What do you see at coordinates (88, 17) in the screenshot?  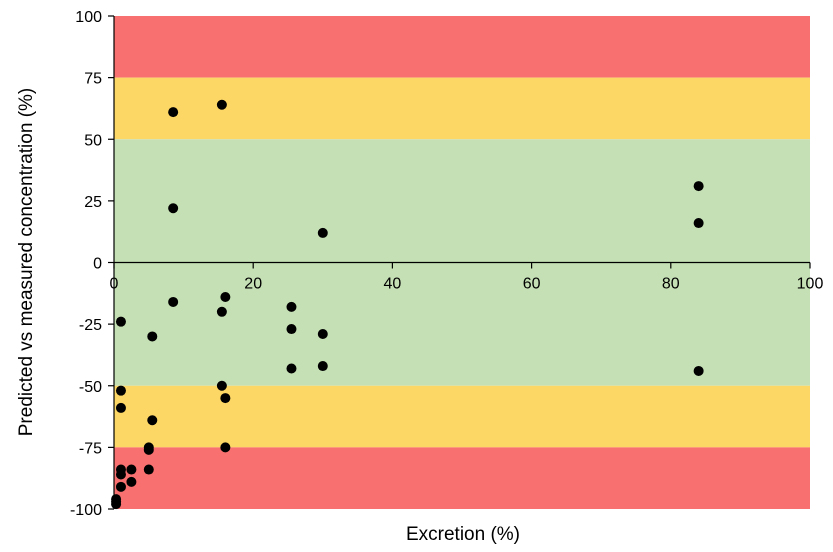 I see `y-tick-label-0: 100` at bounding box center [88, 17].